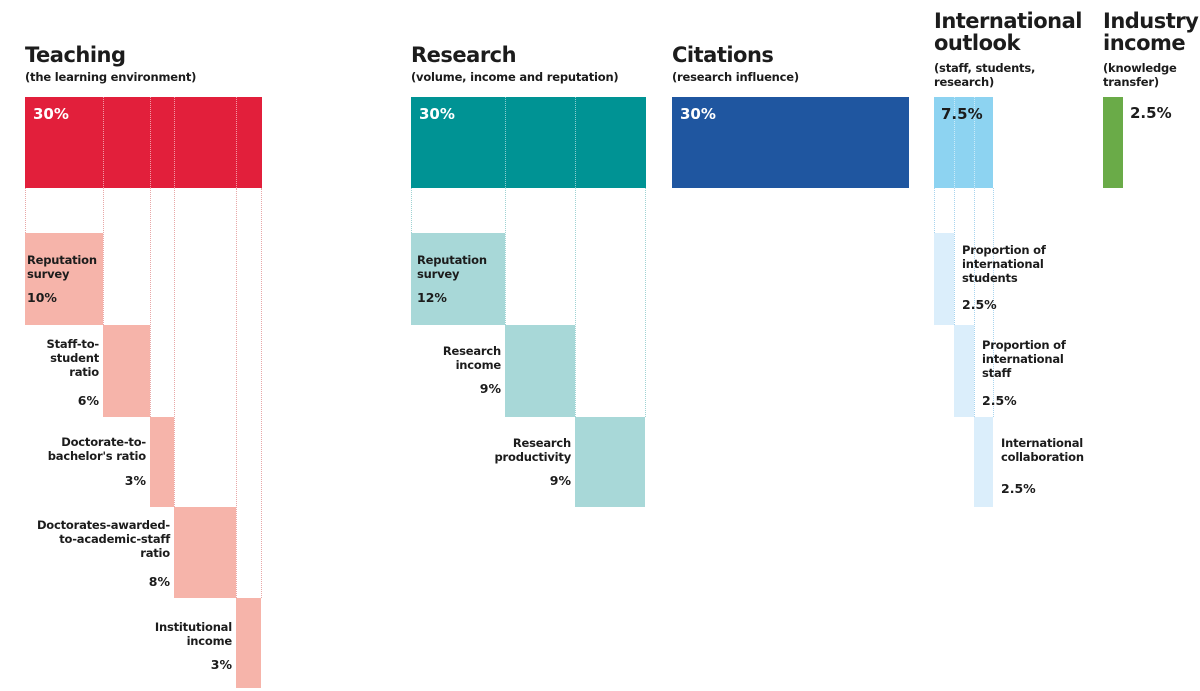 The image size is (1200, 691). I want to click on teaching-reputation-block: Reputation survey 10%, so click(64, 279).